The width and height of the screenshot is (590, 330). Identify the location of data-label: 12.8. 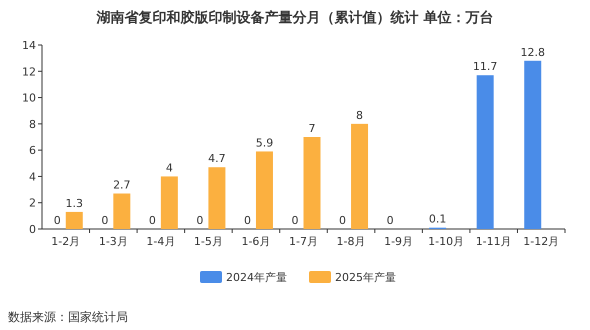
(532, 52).